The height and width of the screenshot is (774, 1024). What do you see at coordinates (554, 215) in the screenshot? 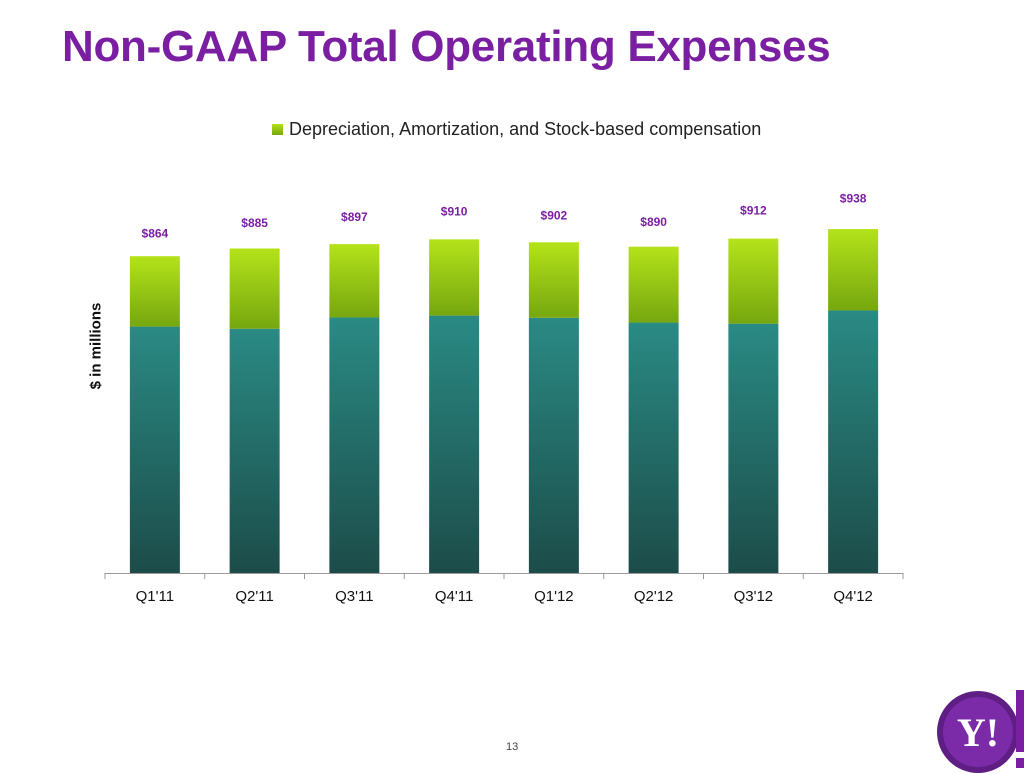
I see `value-label-5: $902` at bounding box center [554, 215].